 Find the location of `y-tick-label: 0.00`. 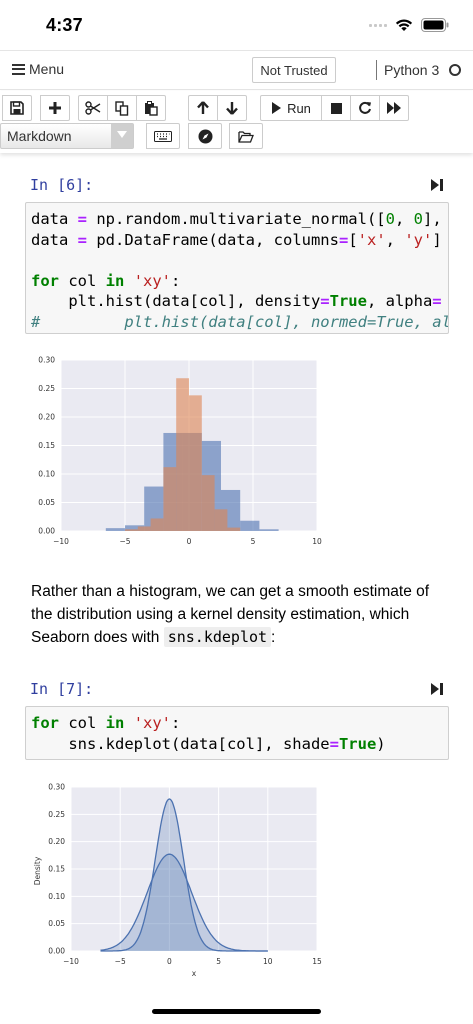

y-tick-label: 0.00 is located at coordinates (46, 531).